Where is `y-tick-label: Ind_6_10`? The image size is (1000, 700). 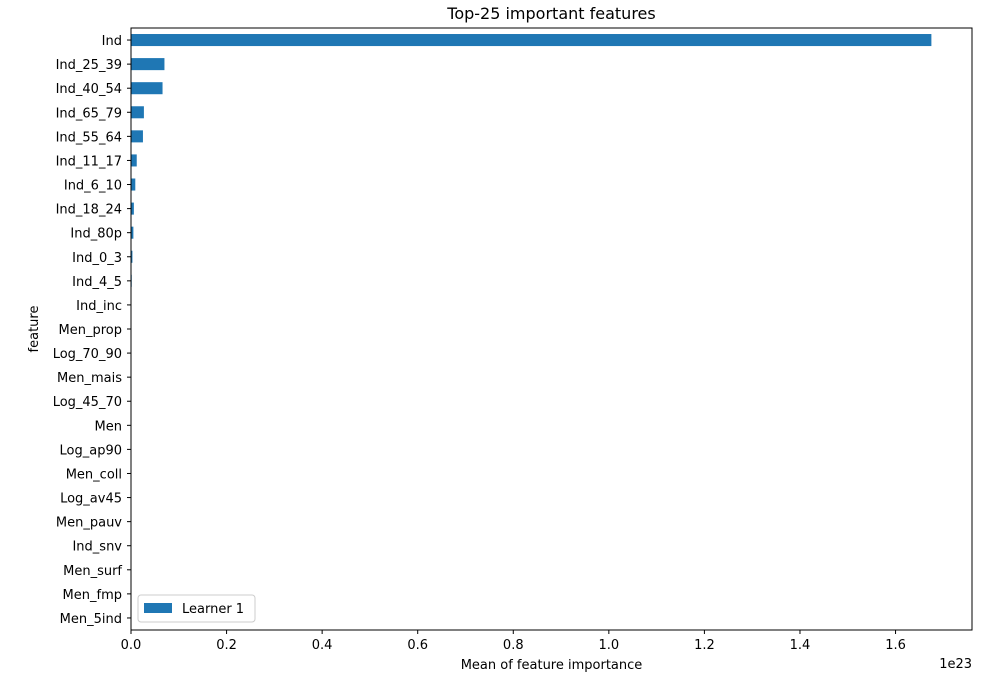 y-tick-label: Ind_6_10 is located at coordinates (93, 186).